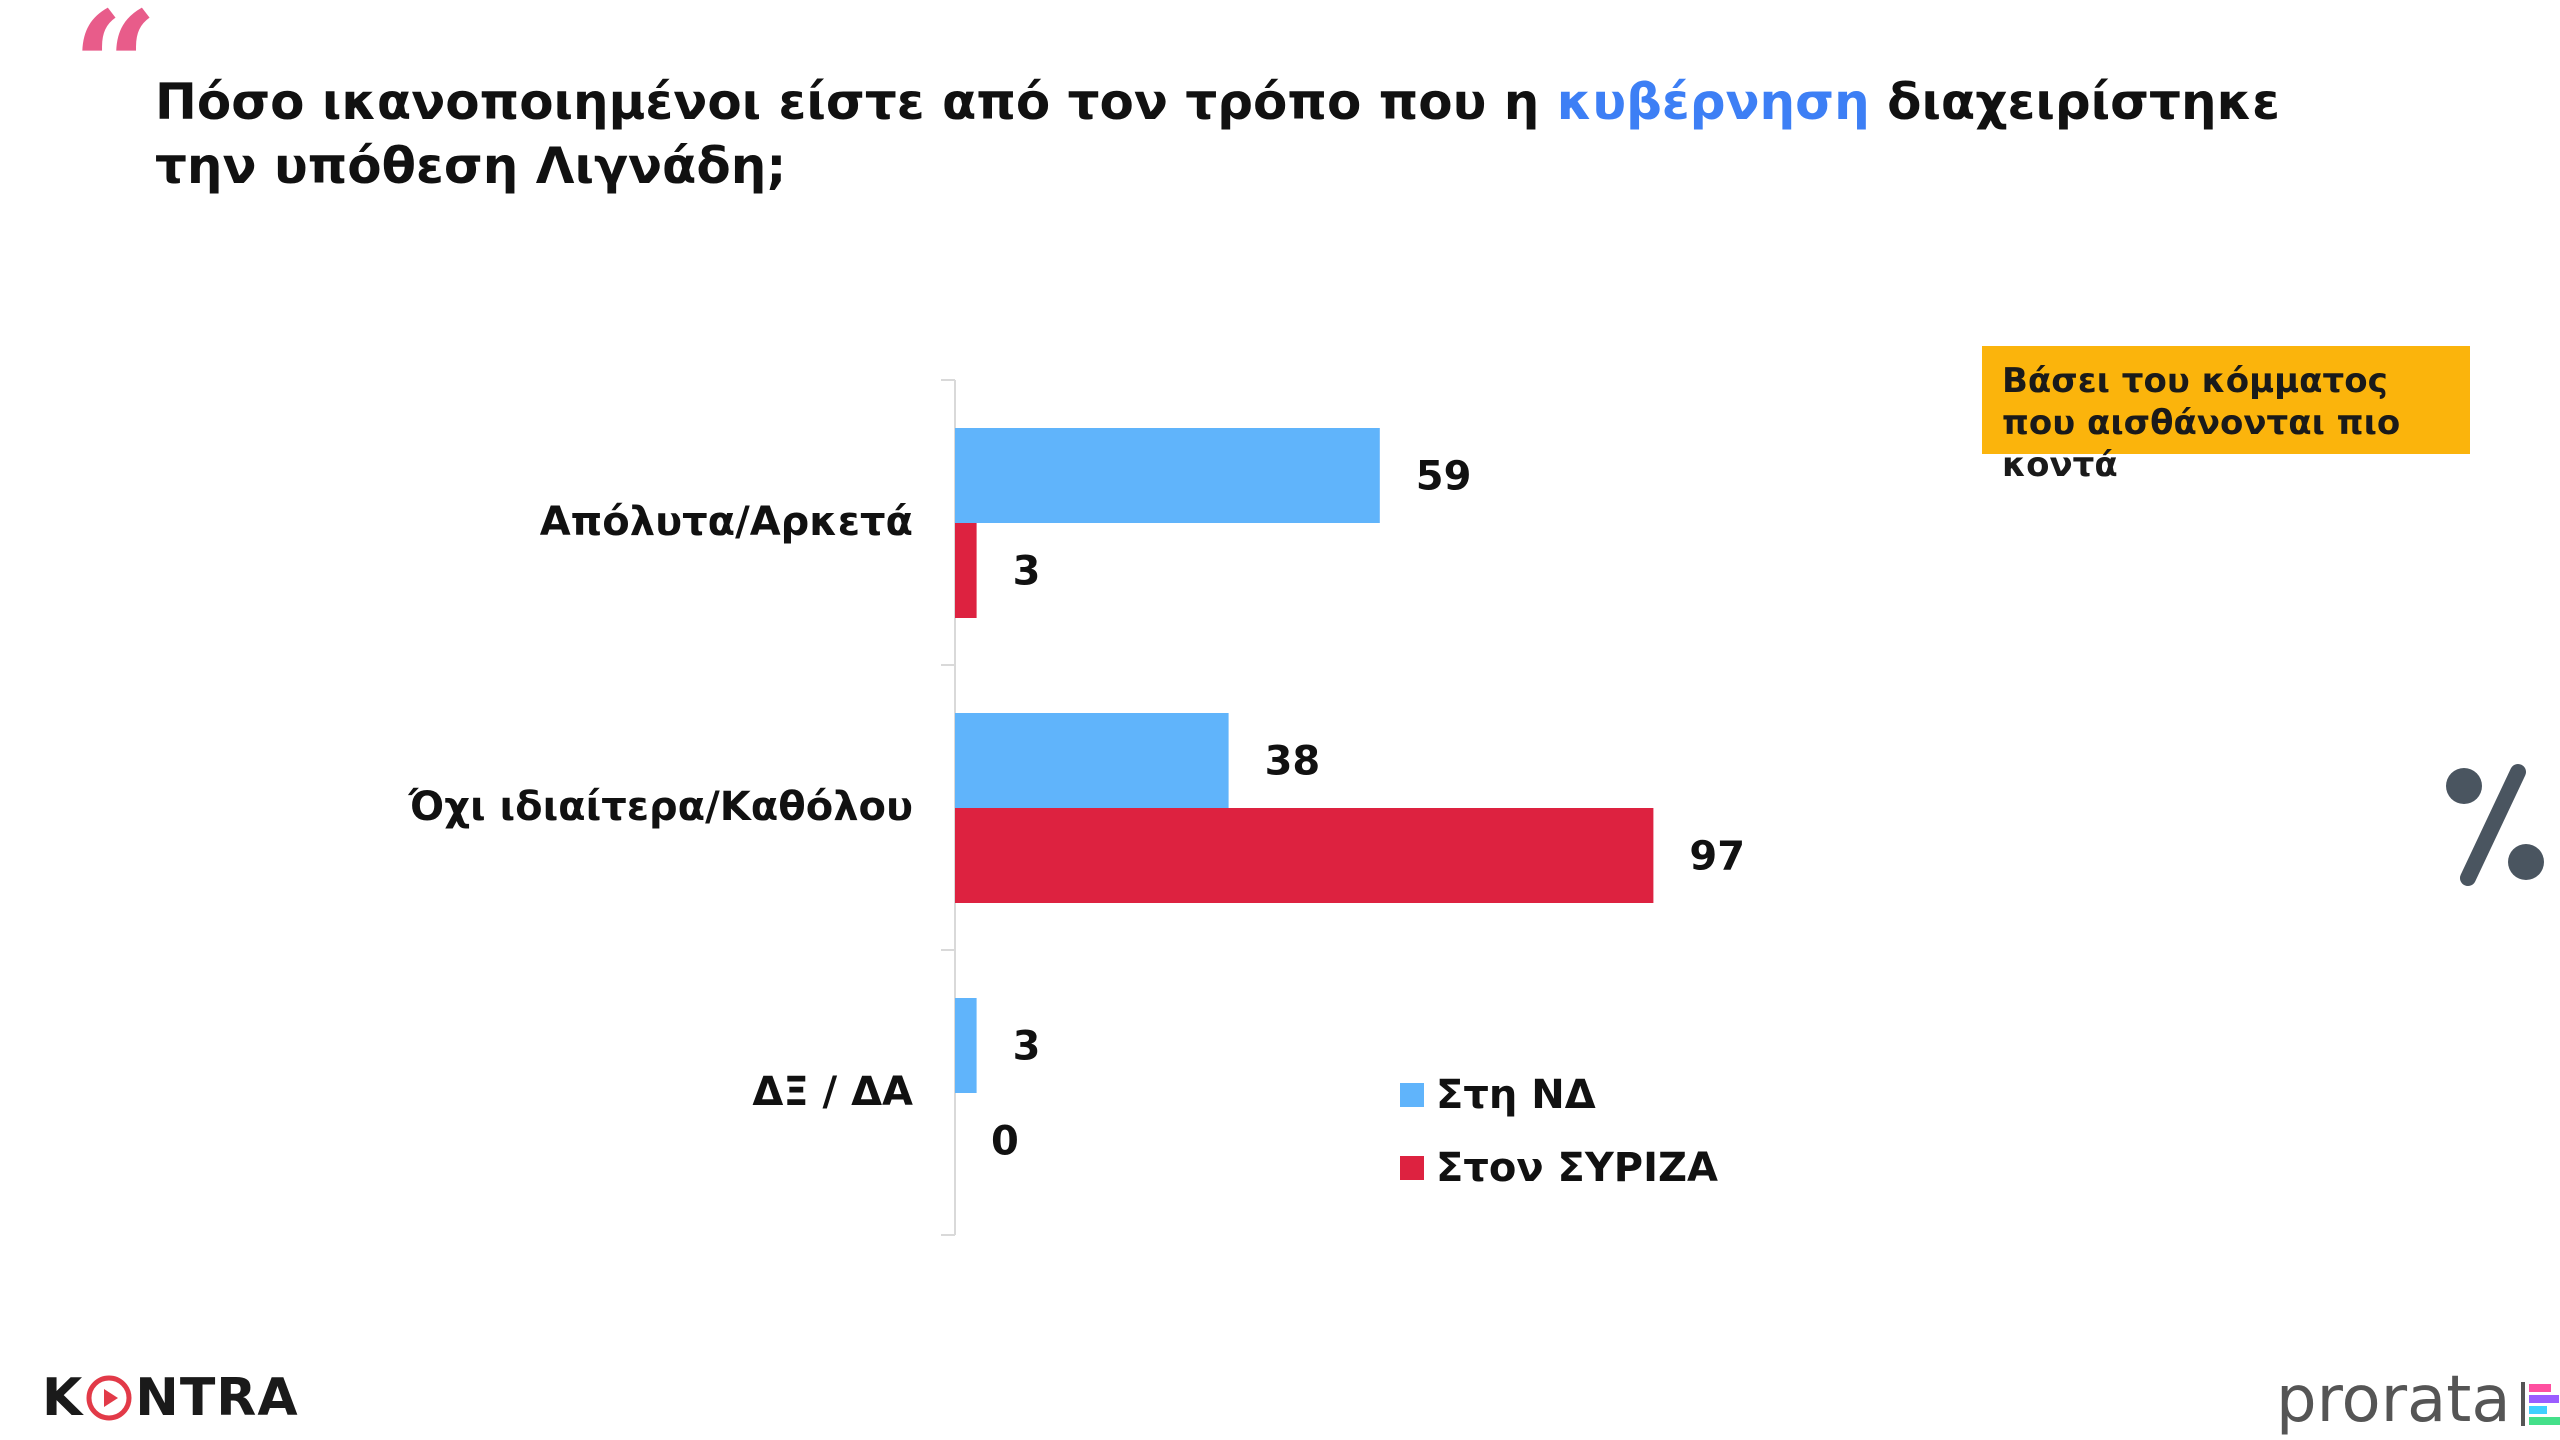 Image resolution: width=2560 pixels, height=1440 pixels. I want to click on legend-item-nd: Στη ΝΔ, so click(1559, 1095).